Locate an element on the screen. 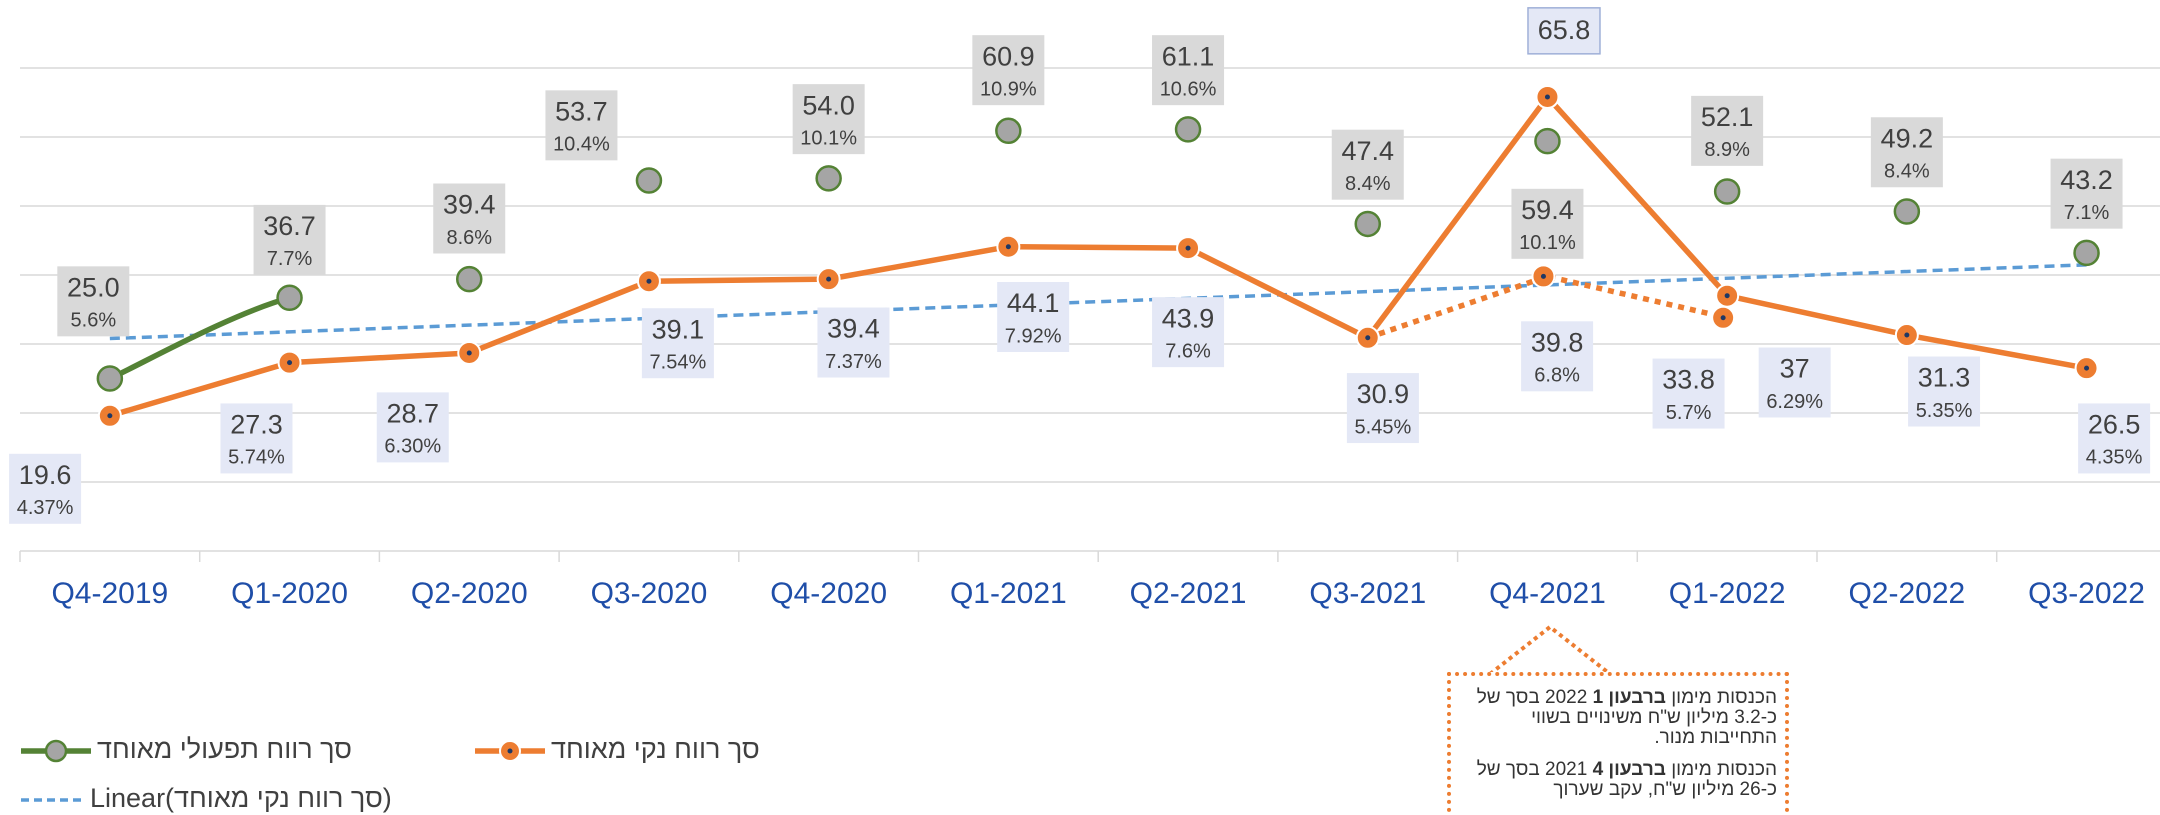  value-label: 19.6 is located at coordinates (45, 475).